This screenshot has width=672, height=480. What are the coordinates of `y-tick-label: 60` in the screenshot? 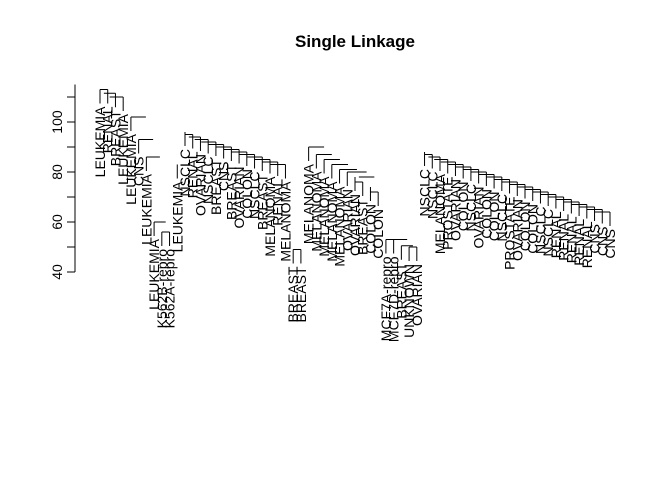 It's located at (57, 222).